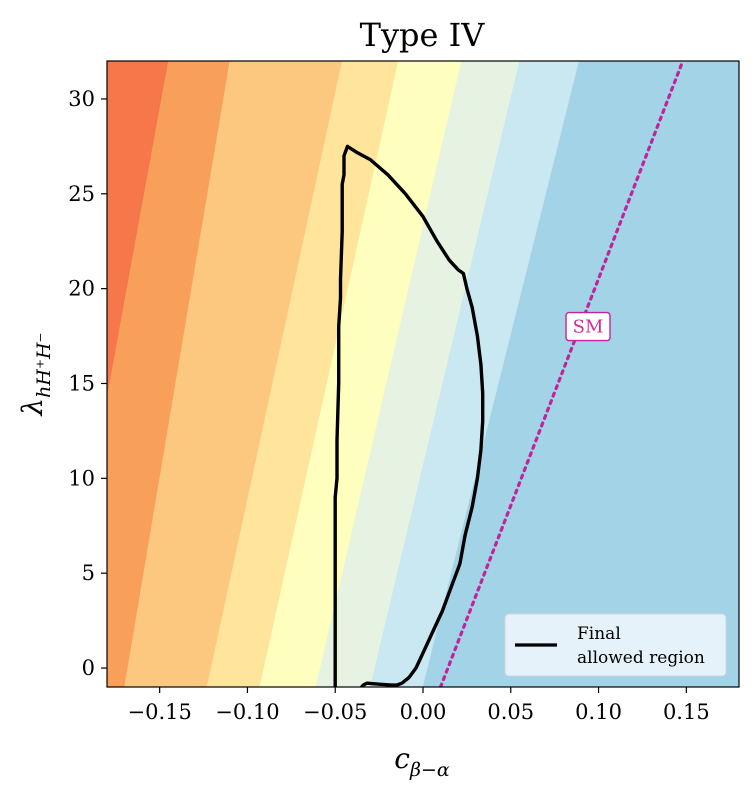  Describe the element at coordinates (32, 407) in the screenshot. I see `y-axis-label-main: λ` at that location.